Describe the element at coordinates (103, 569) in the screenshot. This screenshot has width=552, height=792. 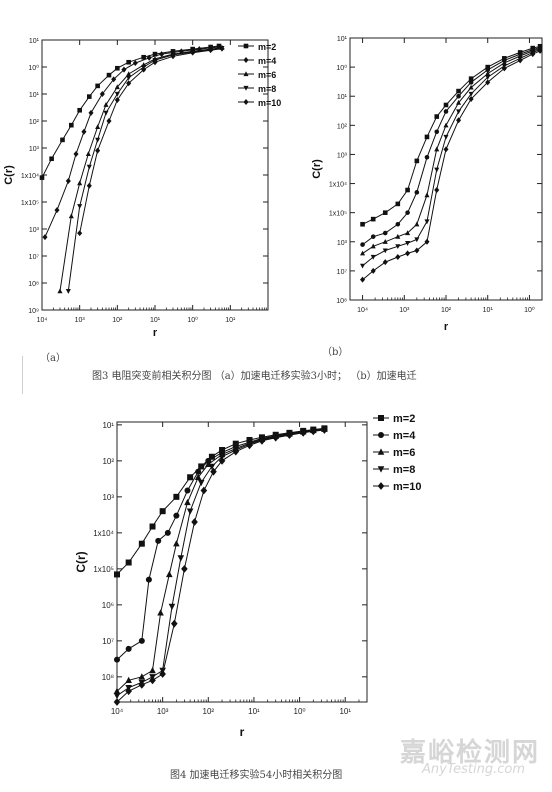
I see `y-tick-label: 1x10⁵` at that location.